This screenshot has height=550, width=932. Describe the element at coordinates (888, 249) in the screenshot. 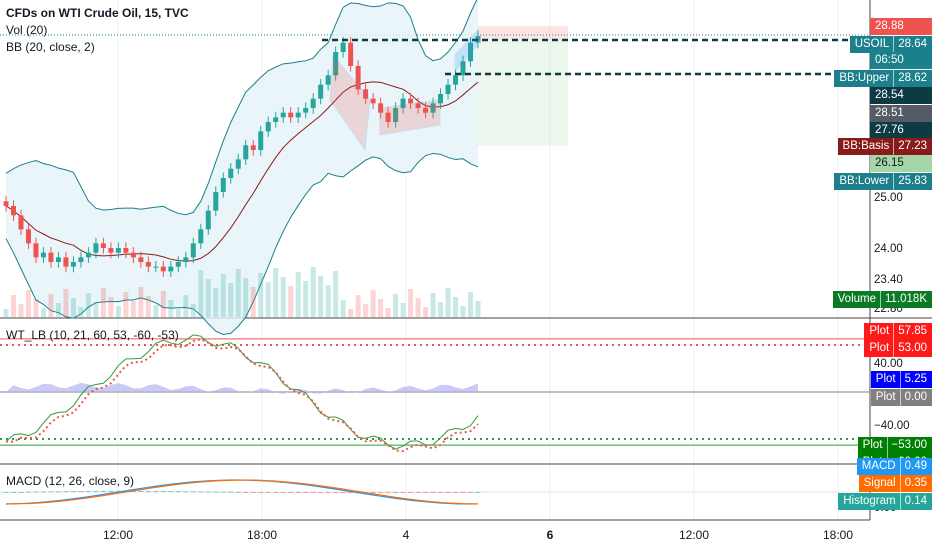

I see `price-tick-label: 24.00` at that location.